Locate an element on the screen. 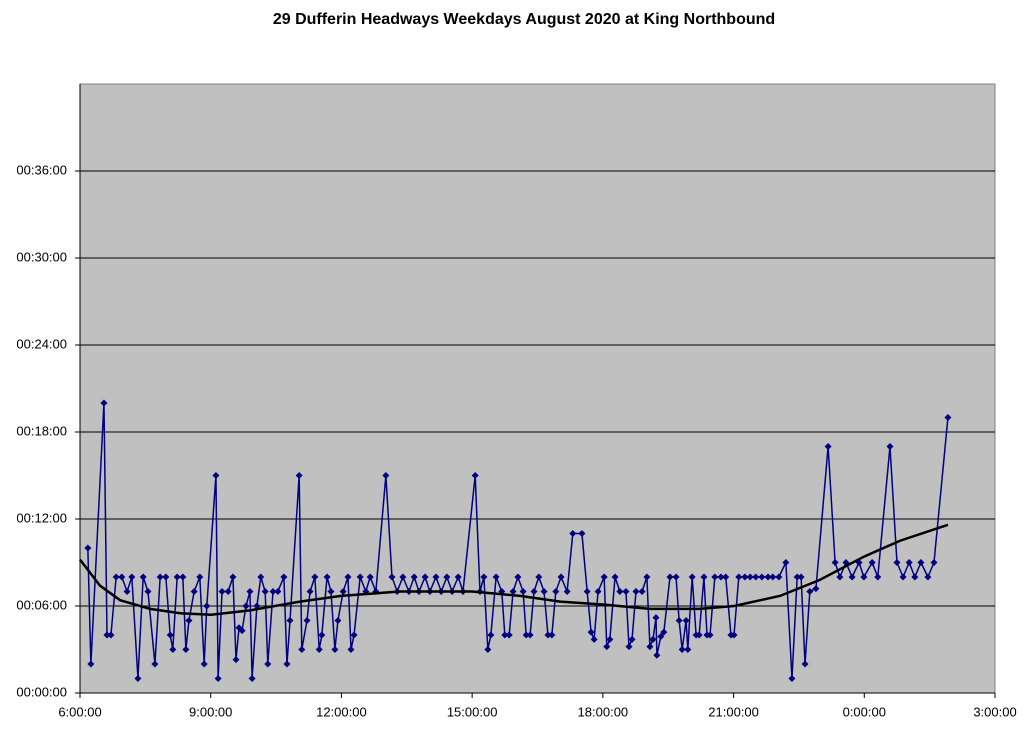 This screenshot has height=731, width=1024. x-tick-label: 3:00:00 is located at coordinates (994, 711).